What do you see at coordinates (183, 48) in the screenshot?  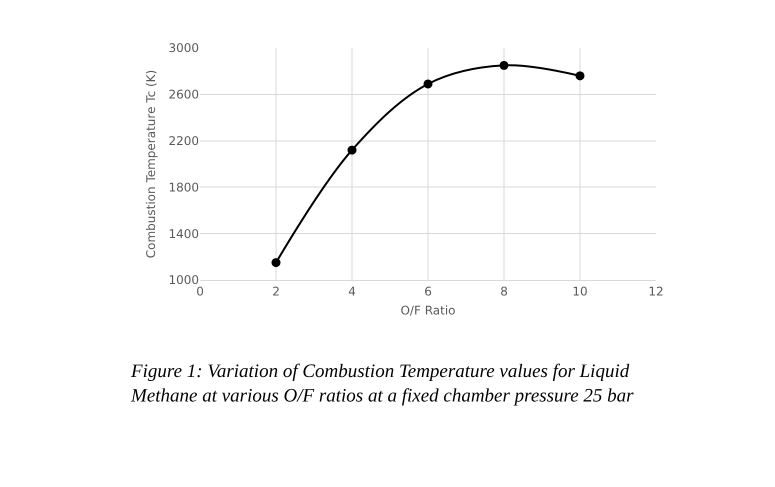 I see `y-tick-label: 3000` at bounding box center [183, 48].